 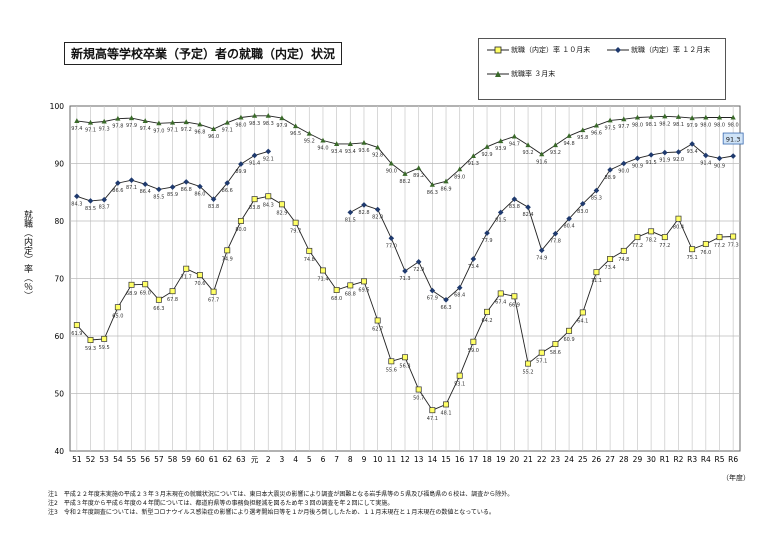 What do you see at coordinates (227, 191) in the screenshot?
I see `data-label: 86.6` at bounding box center [227, 191].